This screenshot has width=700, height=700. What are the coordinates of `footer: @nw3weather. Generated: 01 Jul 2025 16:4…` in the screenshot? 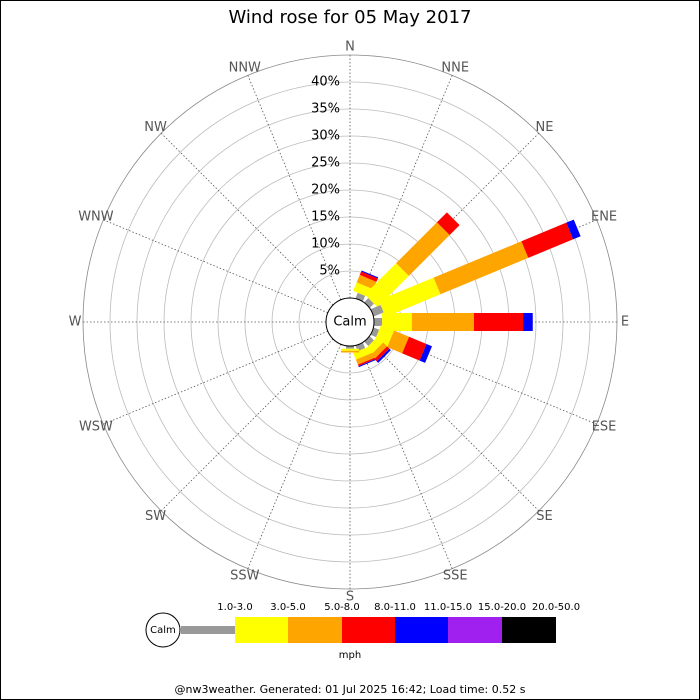 It's located at (350, 689).